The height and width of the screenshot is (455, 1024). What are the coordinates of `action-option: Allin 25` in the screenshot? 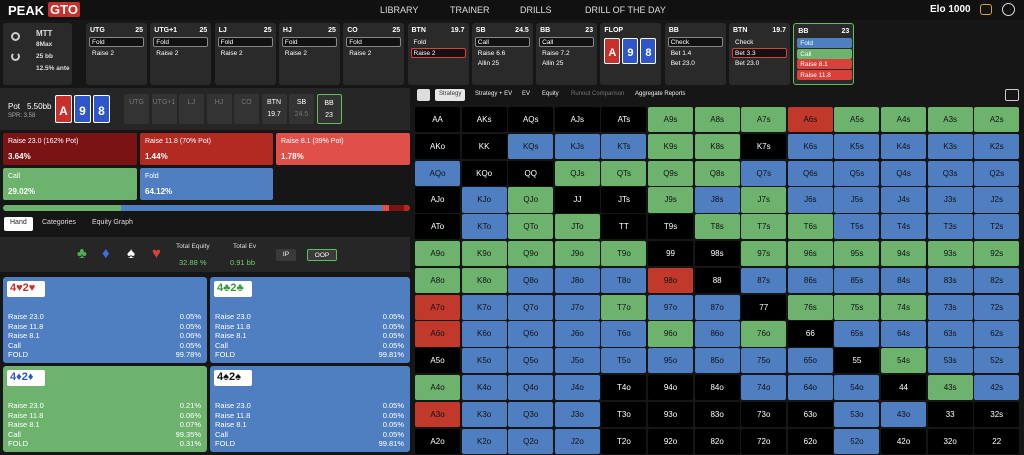 It's located at (566, 63).